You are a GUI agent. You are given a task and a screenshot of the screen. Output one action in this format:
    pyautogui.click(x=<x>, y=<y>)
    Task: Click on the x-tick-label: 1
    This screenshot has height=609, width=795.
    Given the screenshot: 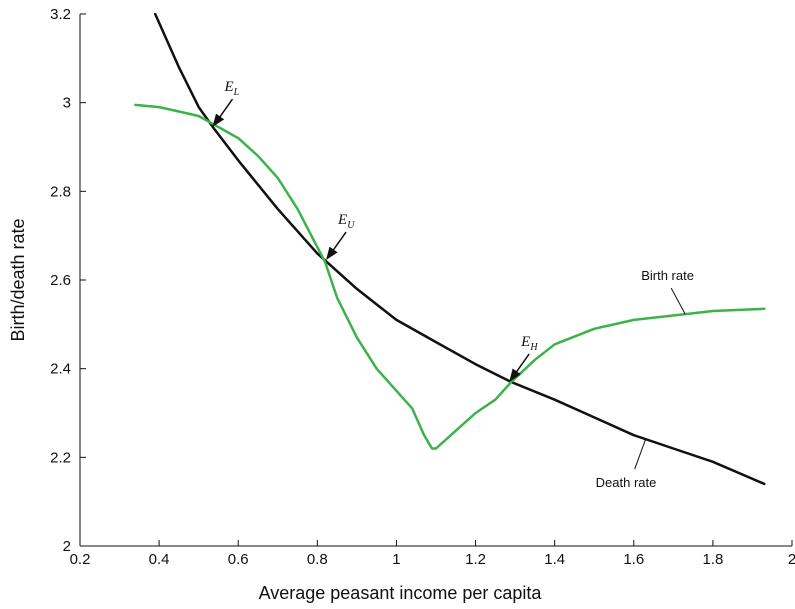 What is the action you would take?
    pyautogui.click(x=396, y=559)
    